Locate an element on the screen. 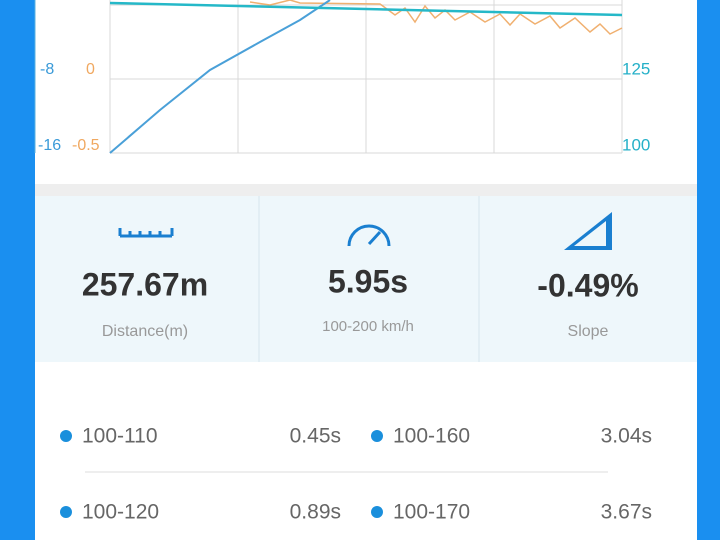  speed-icon is located at coordinates (369, 235).